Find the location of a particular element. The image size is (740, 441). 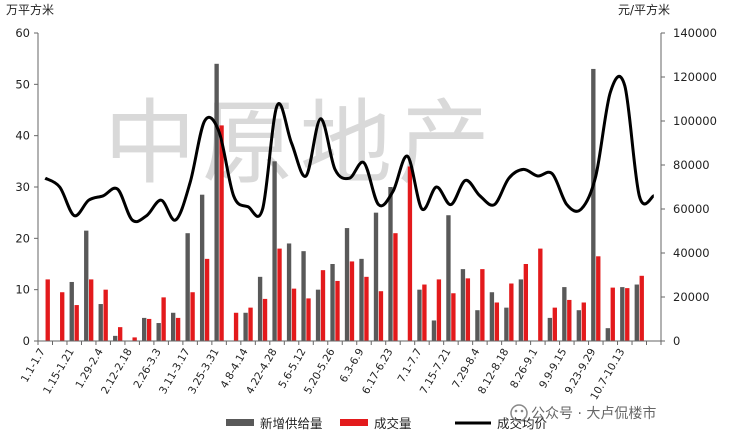

x-tick-label: 6.3-6.9 is located at coordinates (352, 366).